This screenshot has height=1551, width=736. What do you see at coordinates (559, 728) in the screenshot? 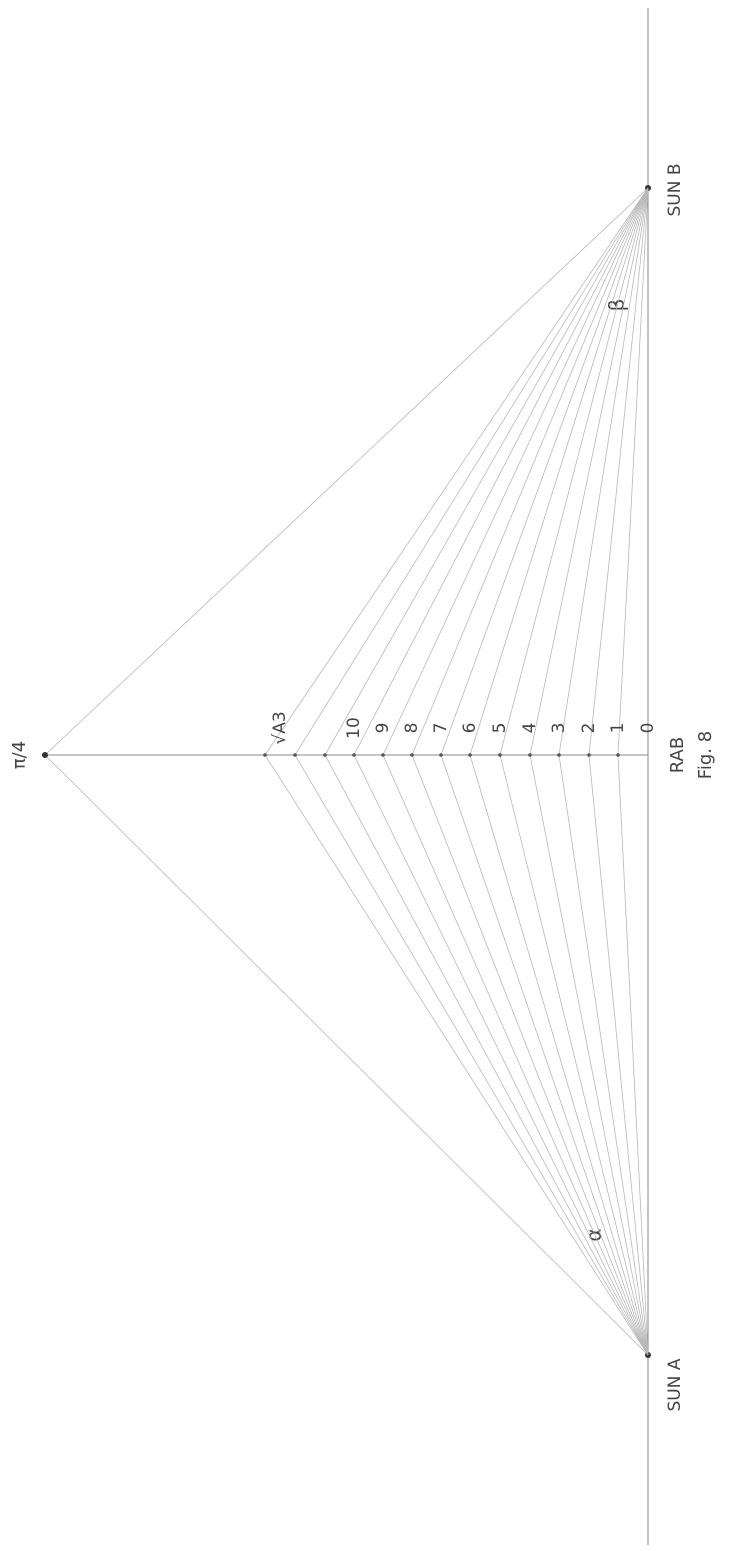
I see `scale-label: 3` at bounding box center [559, 728].